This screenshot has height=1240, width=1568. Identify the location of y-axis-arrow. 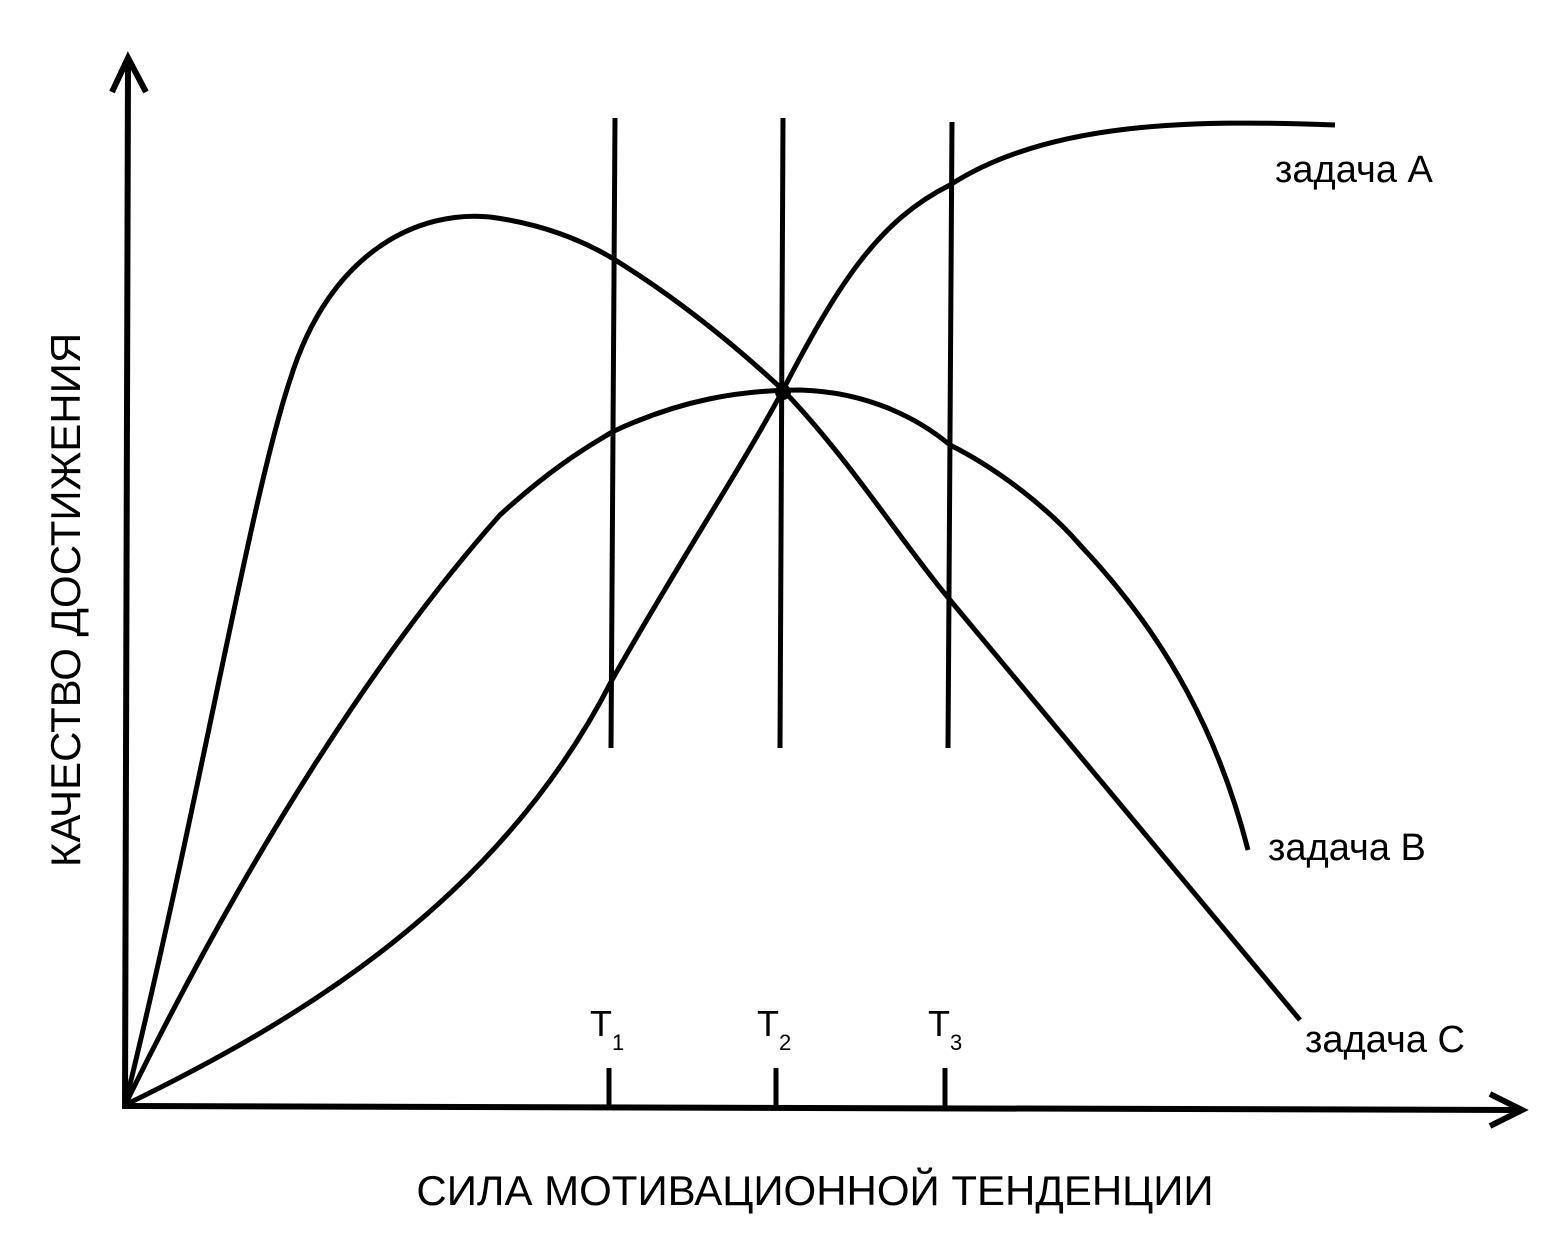
(129, 72).